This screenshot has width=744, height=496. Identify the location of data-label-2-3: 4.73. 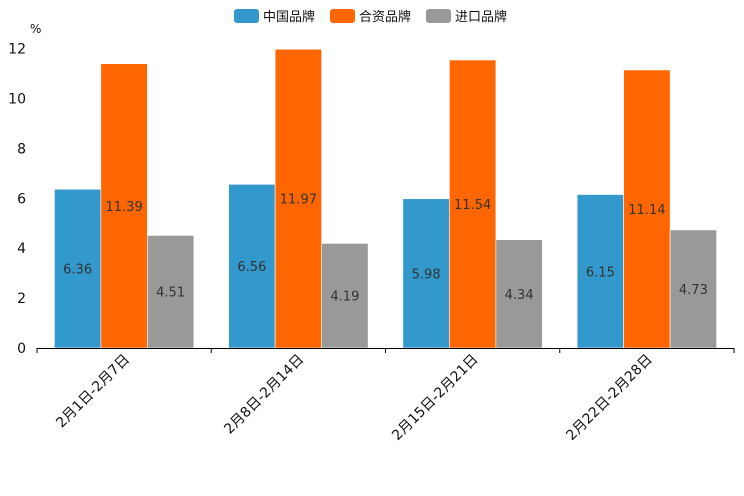
(693, 290).